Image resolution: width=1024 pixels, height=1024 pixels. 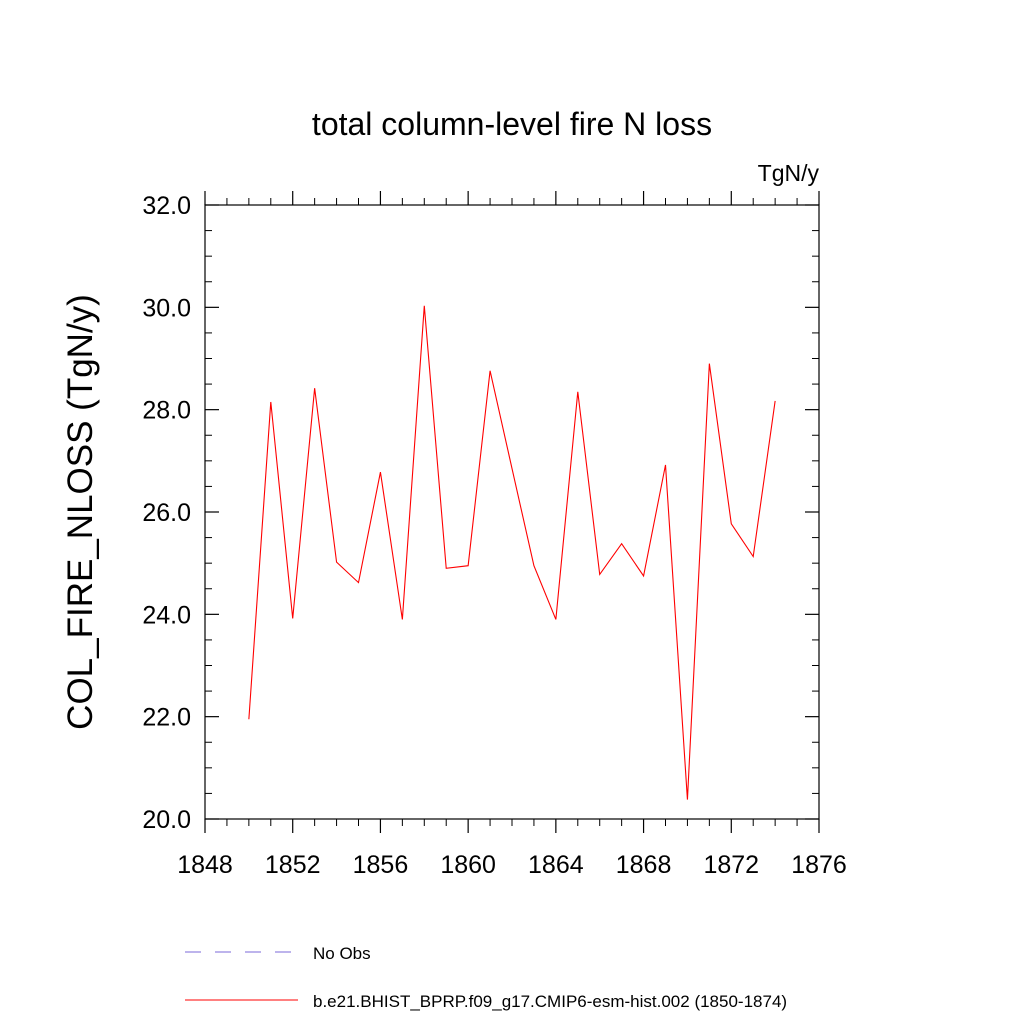 What do you see at coordinates (468, 865) in the screenshot?
I see `x-tick-label: 1860` at bounding box center [468, 865].